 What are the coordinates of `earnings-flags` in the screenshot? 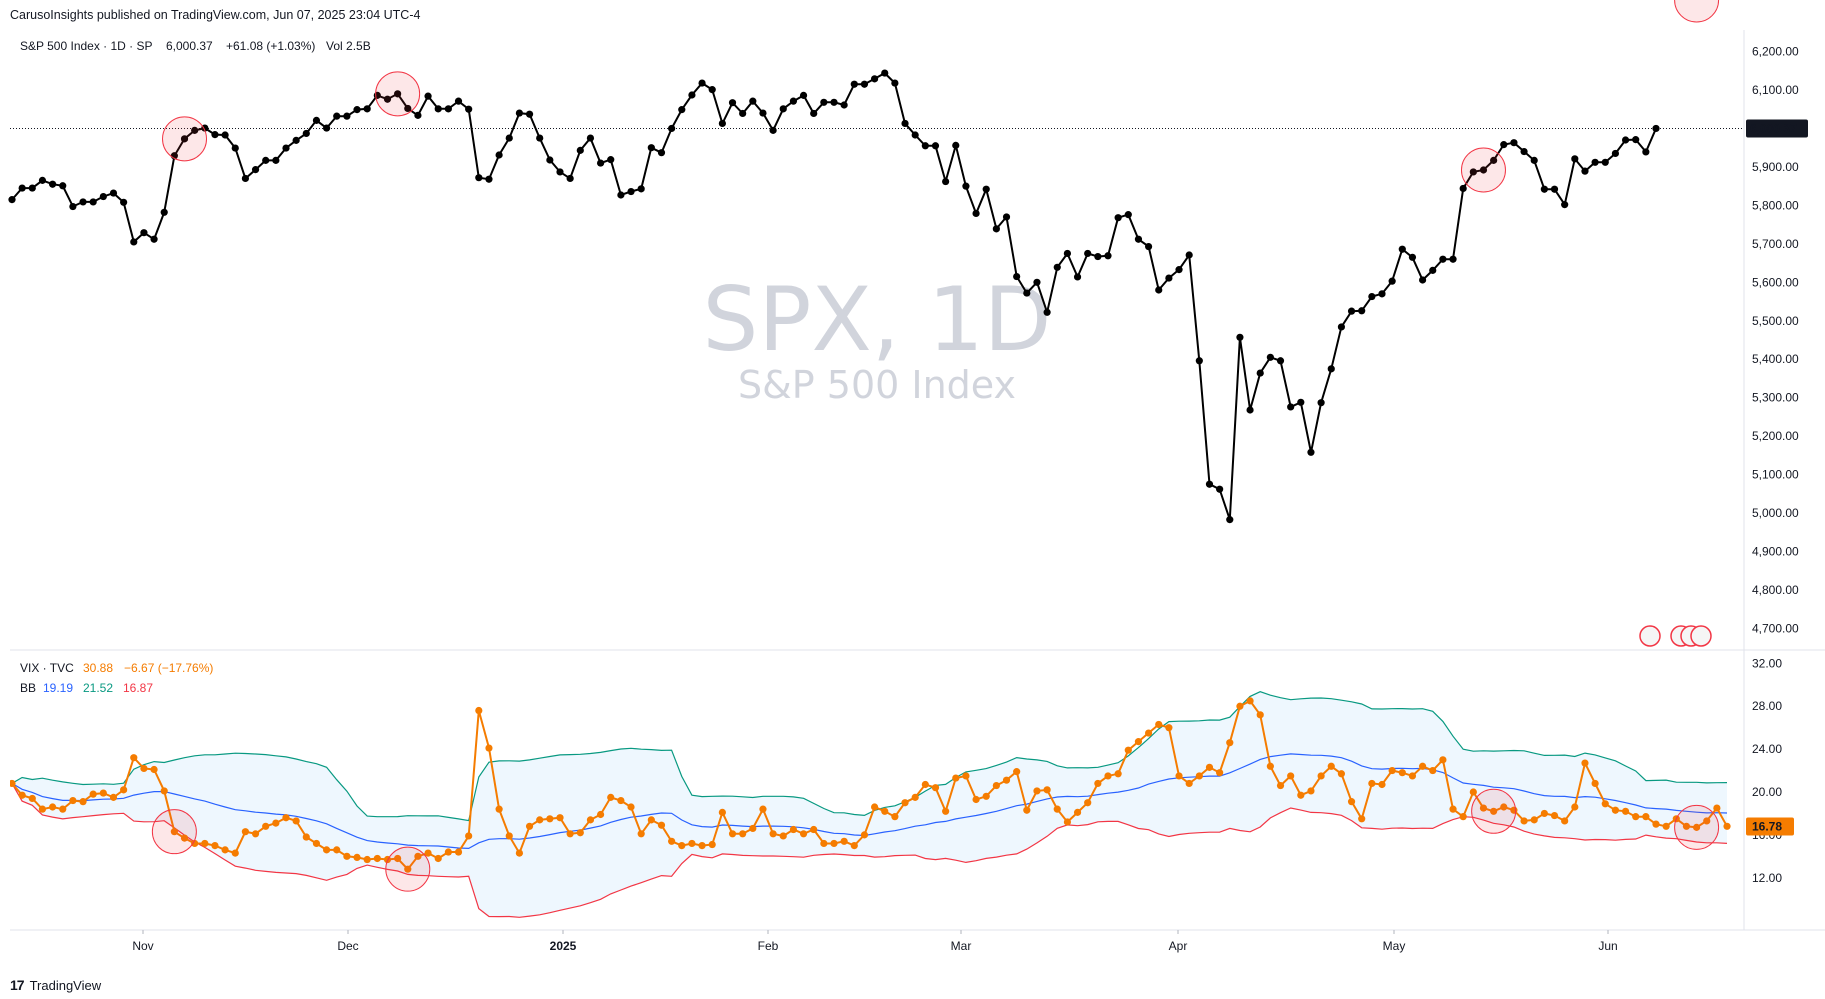 It's located at (1675, 636).